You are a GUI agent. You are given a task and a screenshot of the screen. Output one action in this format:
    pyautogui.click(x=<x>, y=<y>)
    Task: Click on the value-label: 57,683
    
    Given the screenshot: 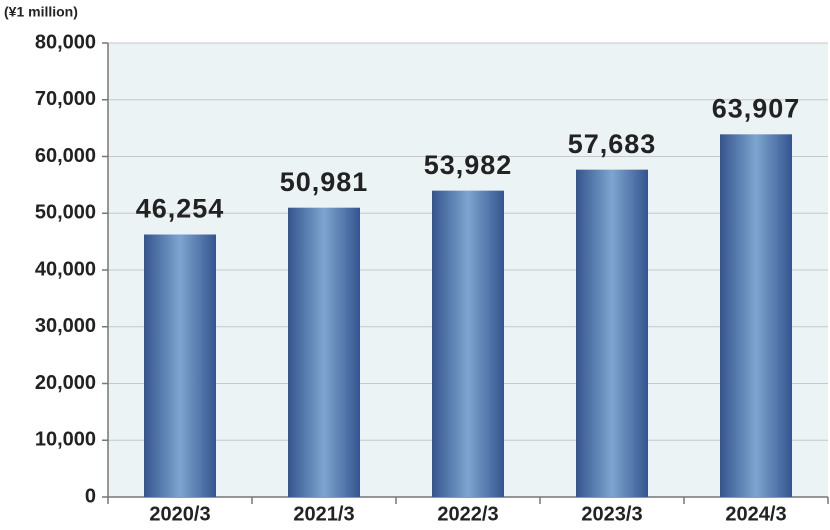 What is the action you would take?
    pyautogui.click(x=612, y=144)
    